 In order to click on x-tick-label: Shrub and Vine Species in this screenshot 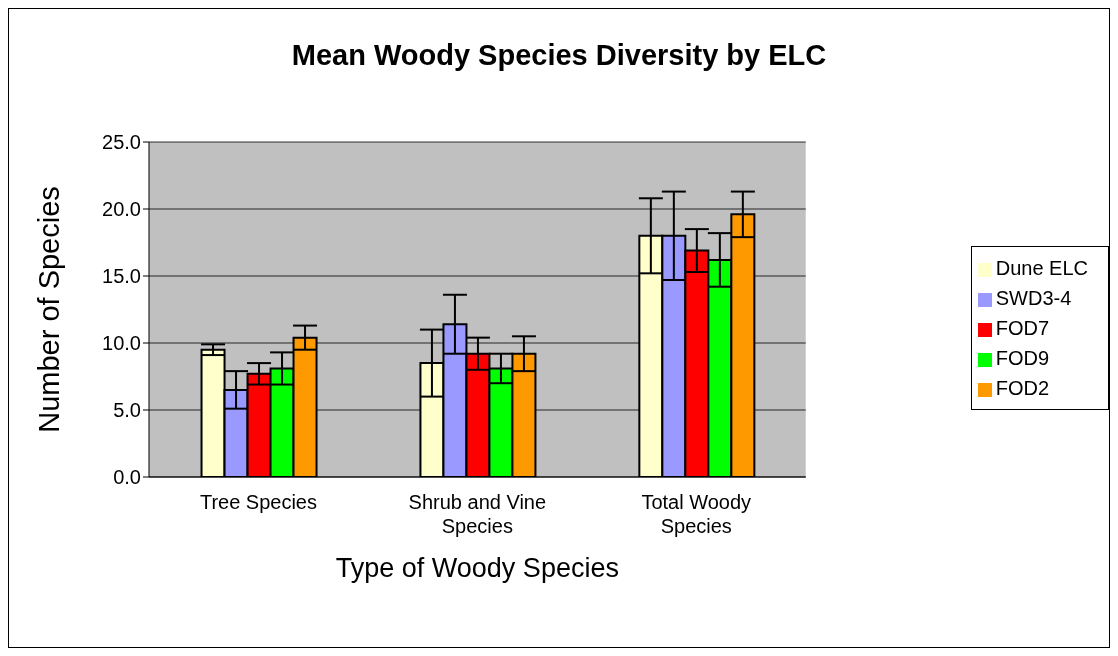, I will do `click(477, 514)`.